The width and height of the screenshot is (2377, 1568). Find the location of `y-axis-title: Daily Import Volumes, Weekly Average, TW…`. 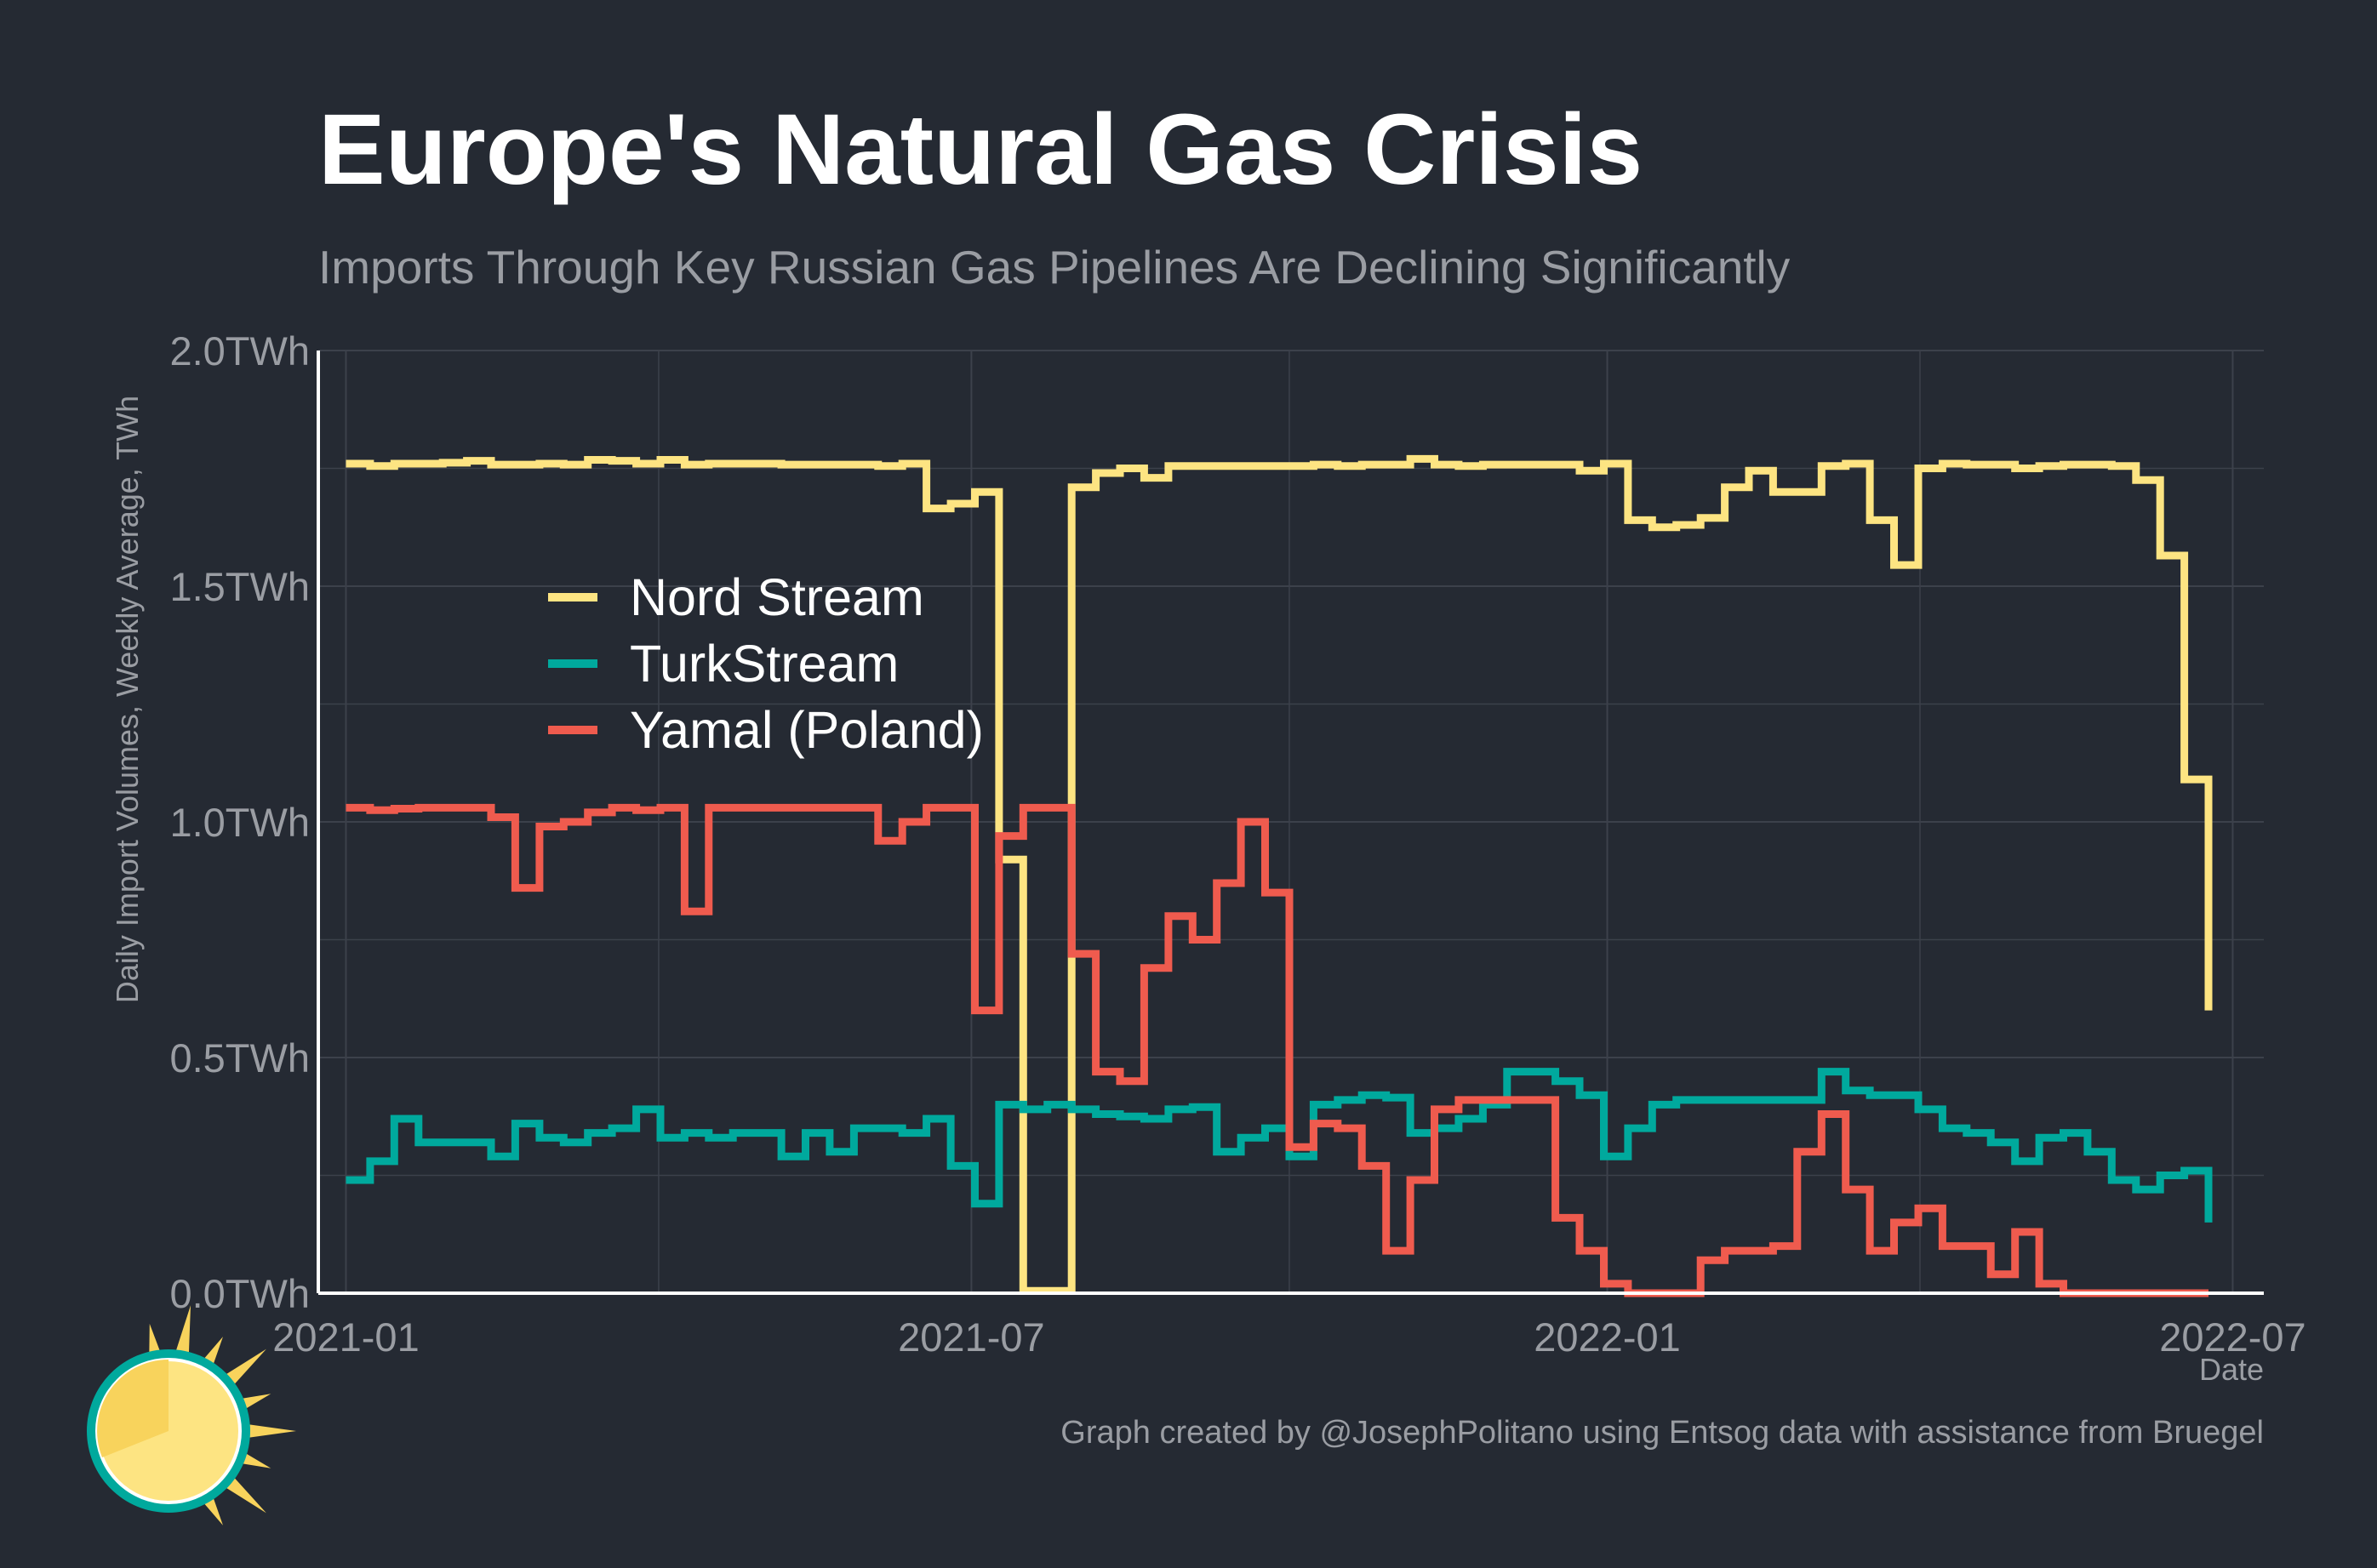

y-axis-title: Daily Import Volumes, Weekly Average, TW… is located at coordinates (127, 699).